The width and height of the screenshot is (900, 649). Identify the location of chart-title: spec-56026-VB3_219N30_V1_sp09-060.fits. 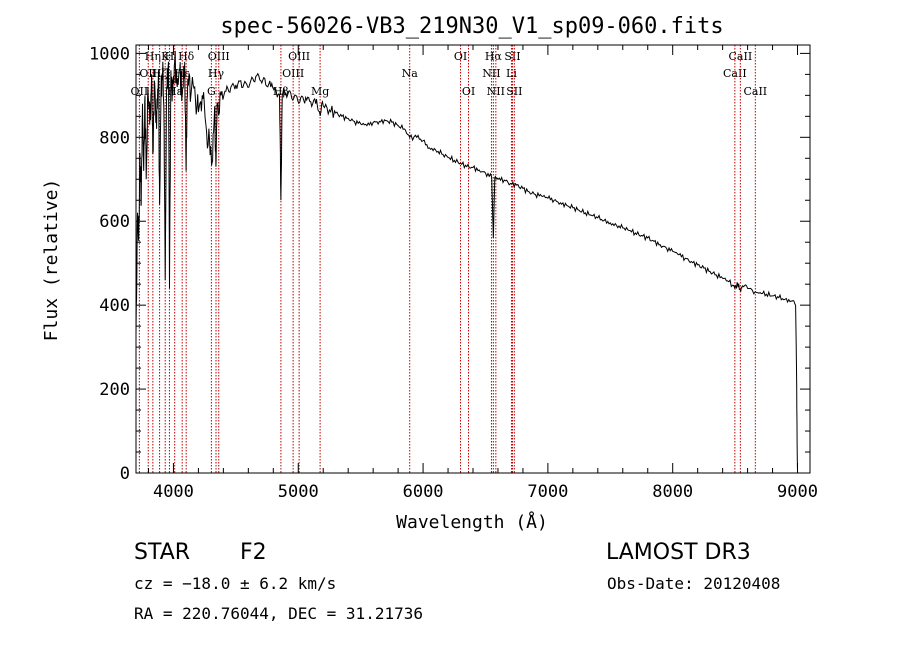
(471, 26).